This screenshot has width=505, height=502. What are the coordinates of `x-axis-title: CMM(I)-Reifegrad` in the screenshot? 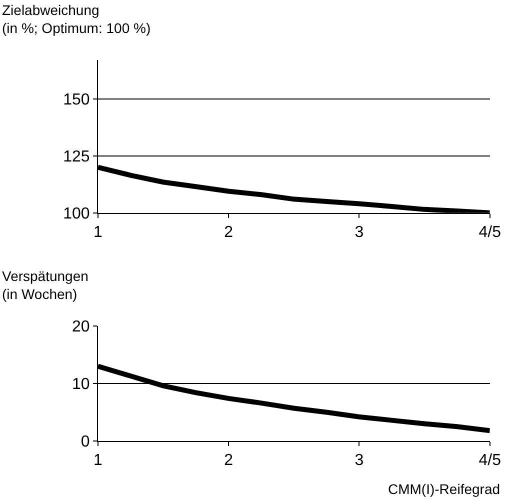 It's located at (444, 489).